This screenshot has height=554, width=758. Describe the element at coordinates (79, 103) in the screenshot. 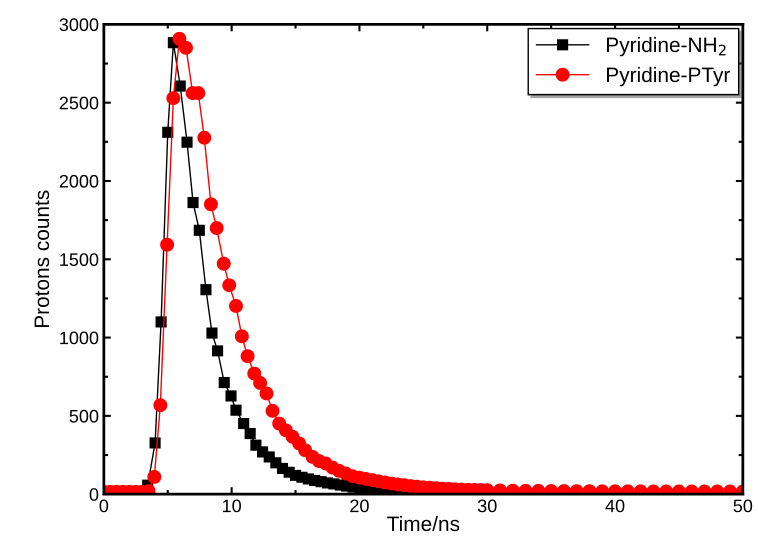

I see `y-tick-label: 2500` at that location.